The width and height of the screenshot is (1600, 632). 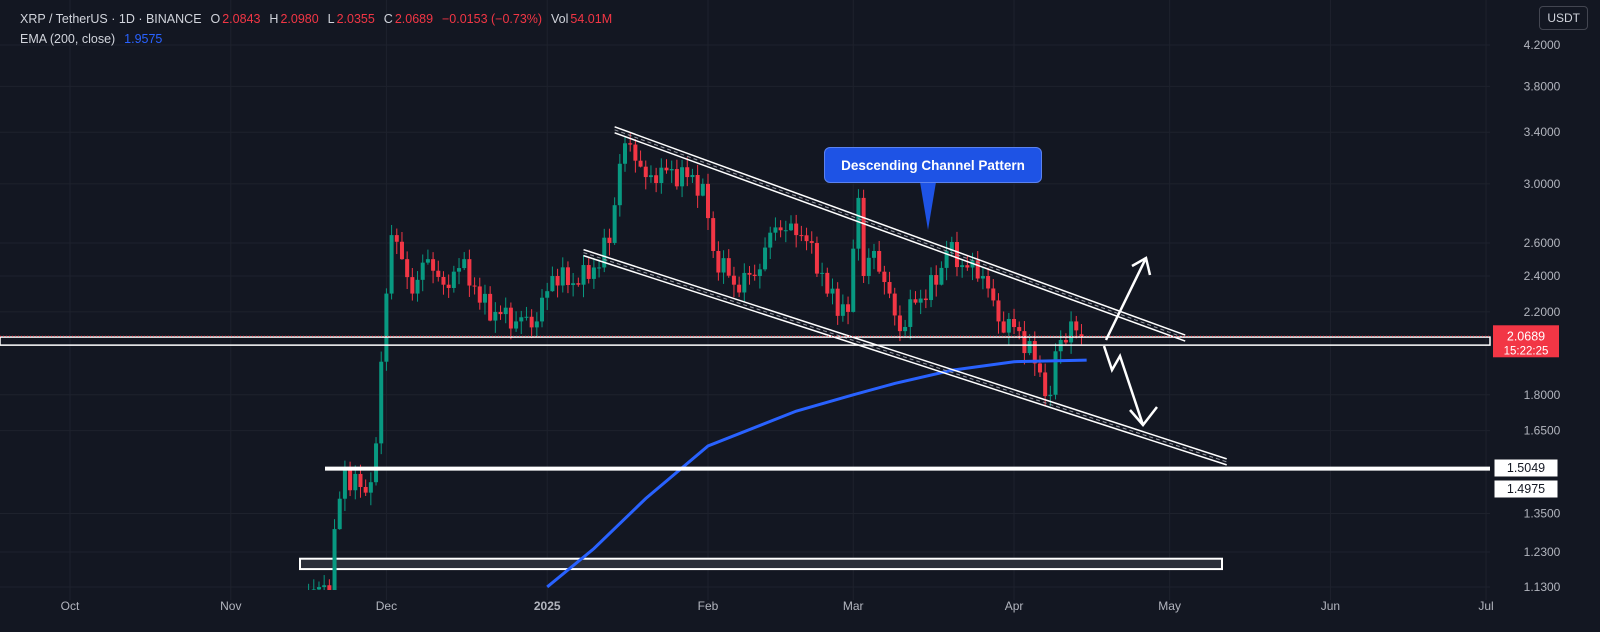 What do you see at coordinates (1014, 606) in the screenshot?
I see `x-tick-label: Apr` at bounding box center [1014, 606].